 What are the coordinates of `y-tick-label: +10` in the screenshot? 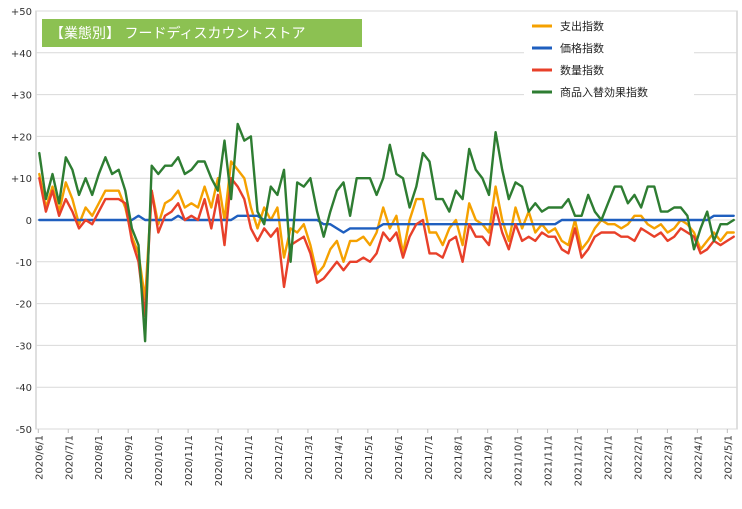 It's located at (21, 179).